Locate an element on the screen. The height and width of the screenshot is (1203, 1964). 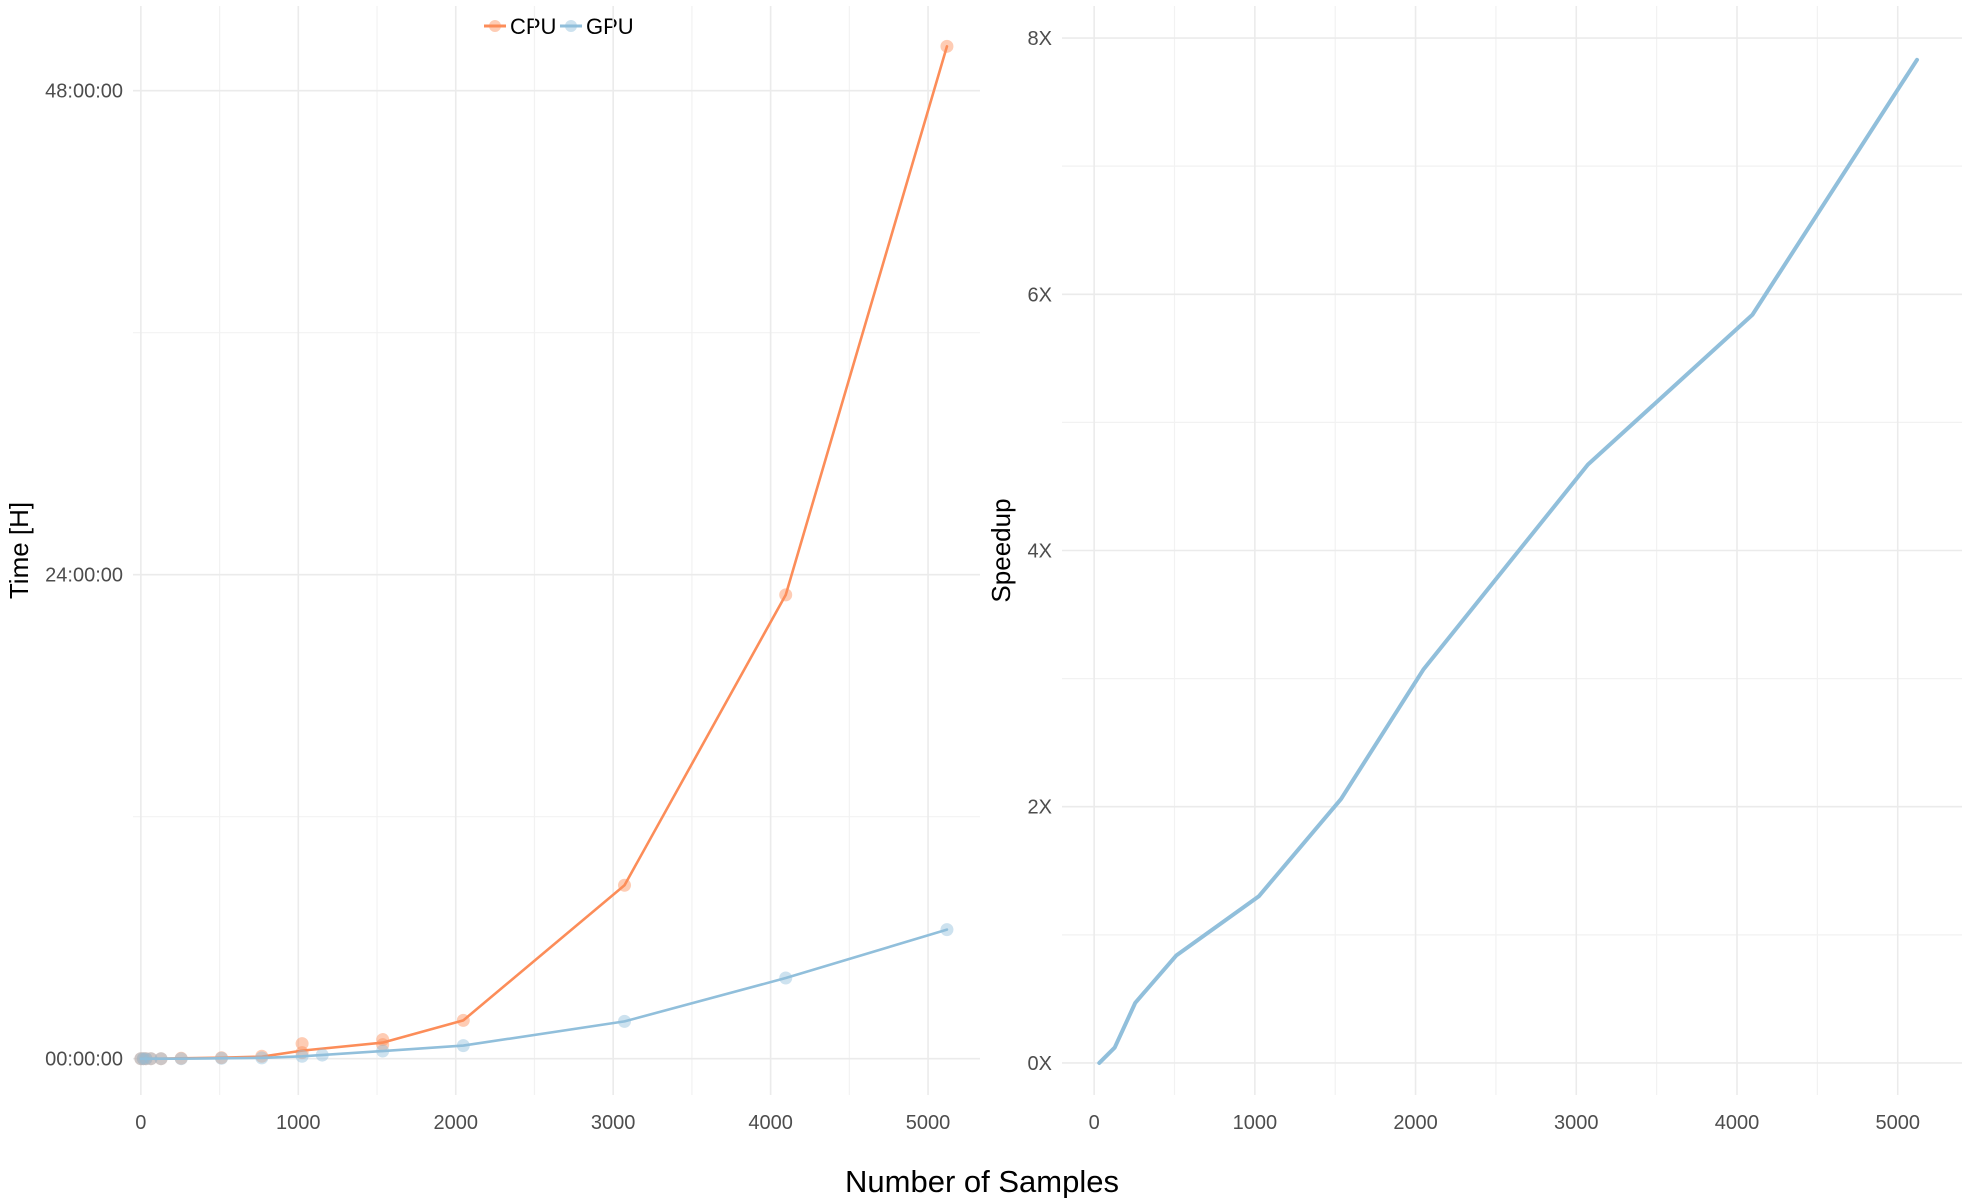
y-tick-label: 6X is located at coordinates (1040, 295).